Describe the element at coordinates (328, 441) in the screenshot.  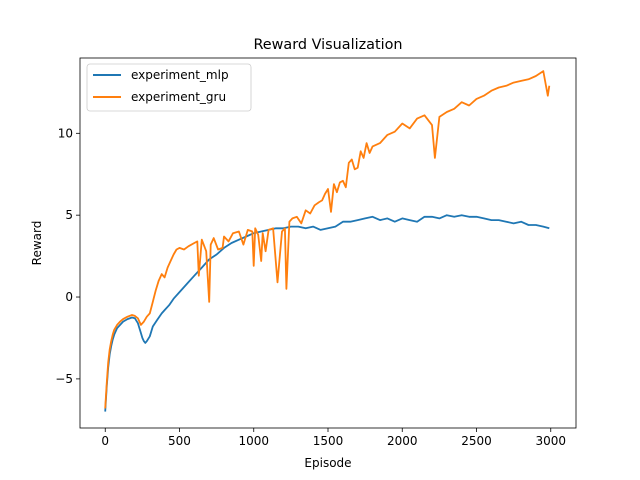
I see `x-tick-label: 1500` at that location.